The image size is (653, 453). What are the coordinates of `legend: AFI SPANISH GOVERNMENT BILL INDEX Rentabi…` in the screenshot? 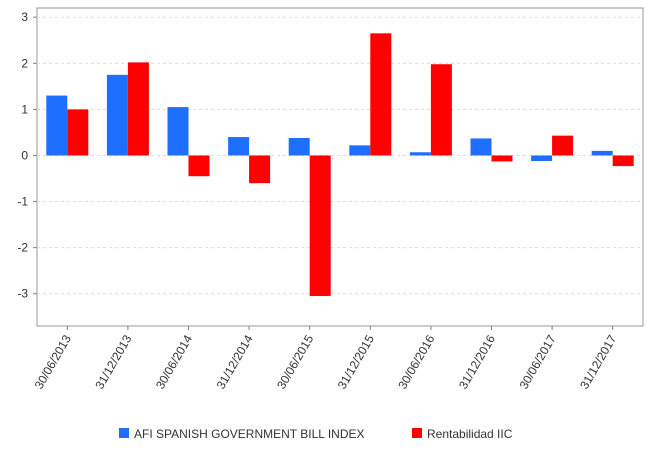 It's located at (316, 434).